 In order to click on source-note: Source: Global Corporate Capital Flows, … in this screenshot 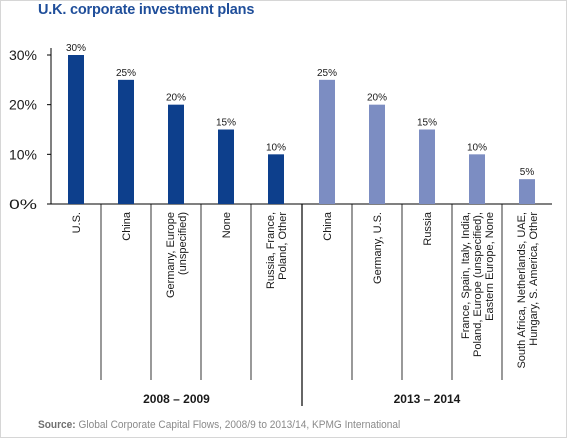, I will do `click(219, 425)`.